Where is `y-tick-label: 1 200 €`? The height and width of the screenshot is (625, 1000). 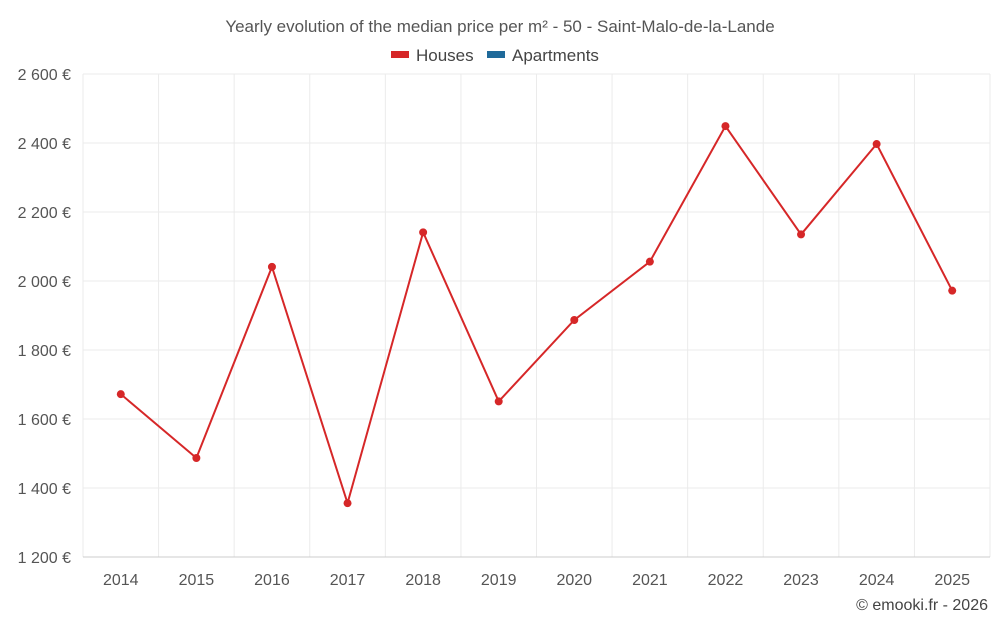 y-tick-label: 1 200 € is located at coordinates (44, 558).